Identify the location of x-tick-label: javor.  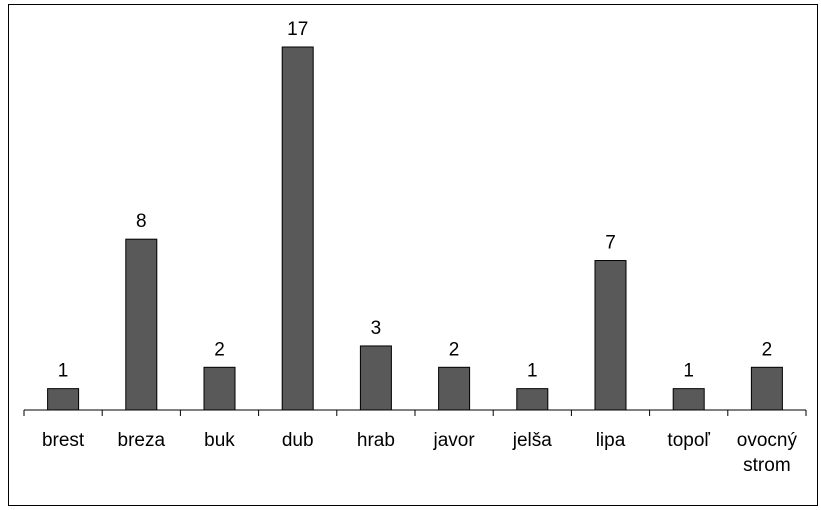
(454, 440).